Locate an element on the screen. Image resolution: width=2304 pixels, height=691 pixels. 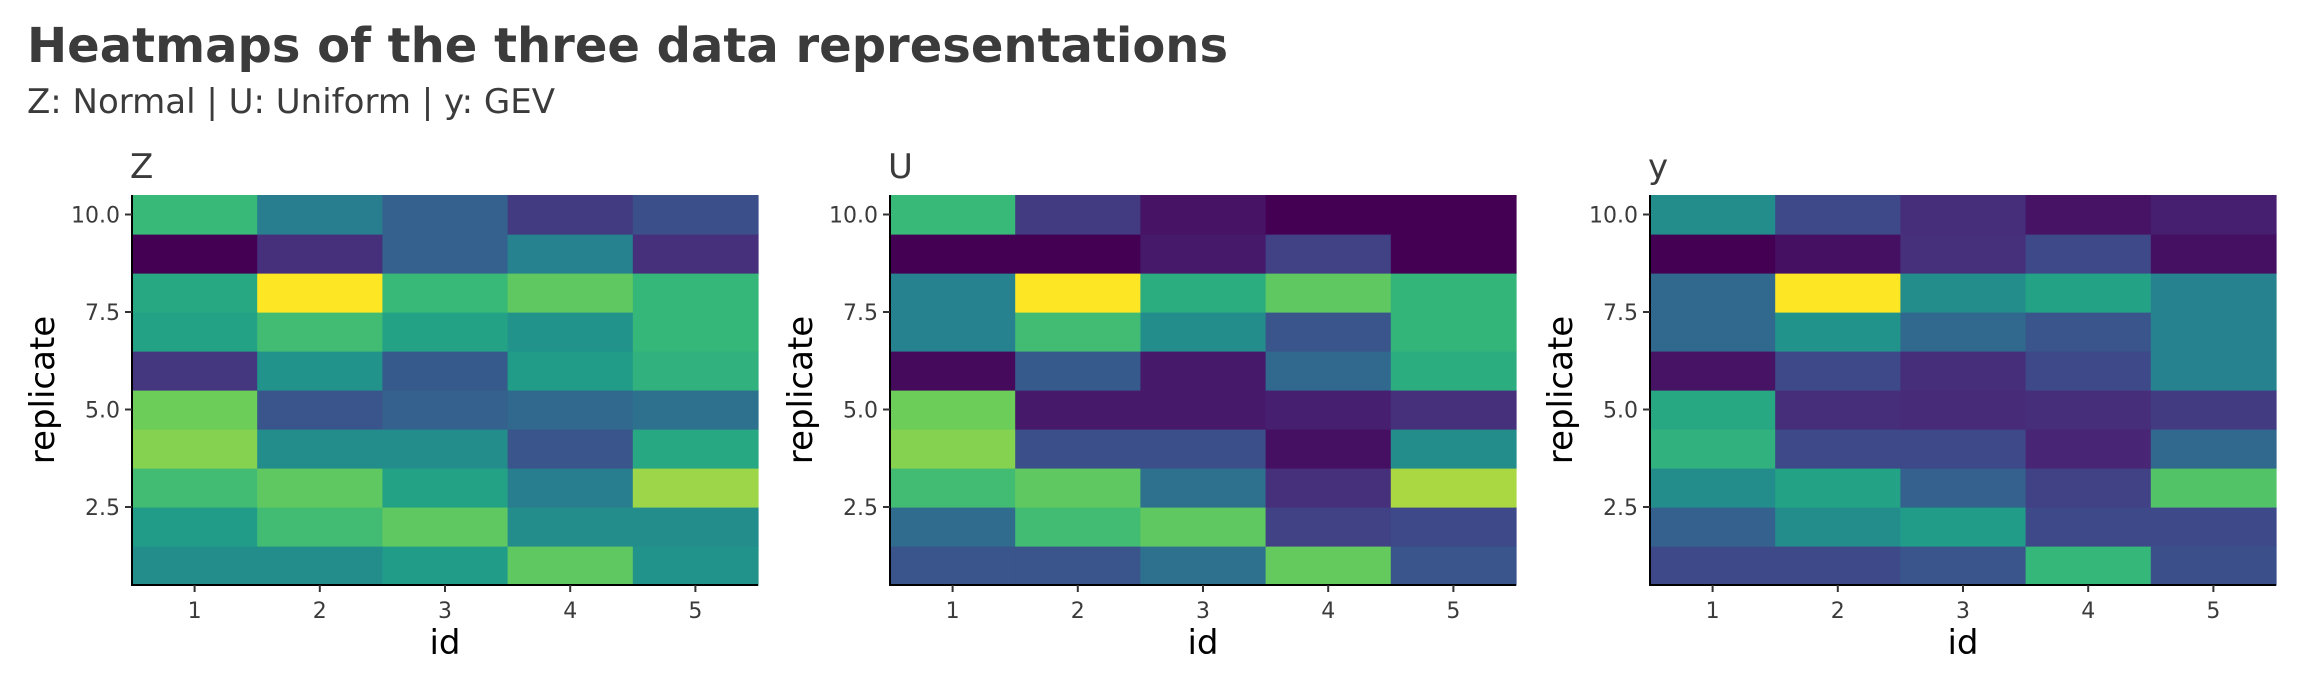
y-tick-label: 10.0 is located at coordinates (95, 216).